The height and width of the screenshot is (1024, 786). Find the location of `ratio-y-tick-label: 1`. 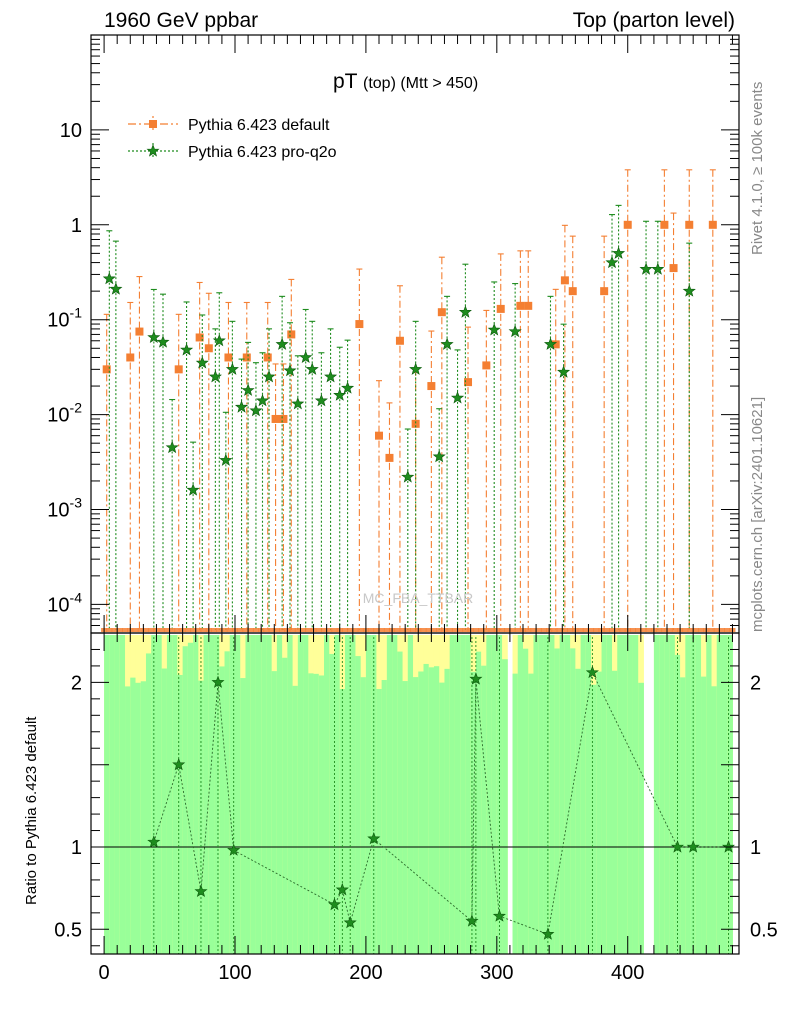

ratio-y-tick-label: 1 is located at coordinates (76, 848).